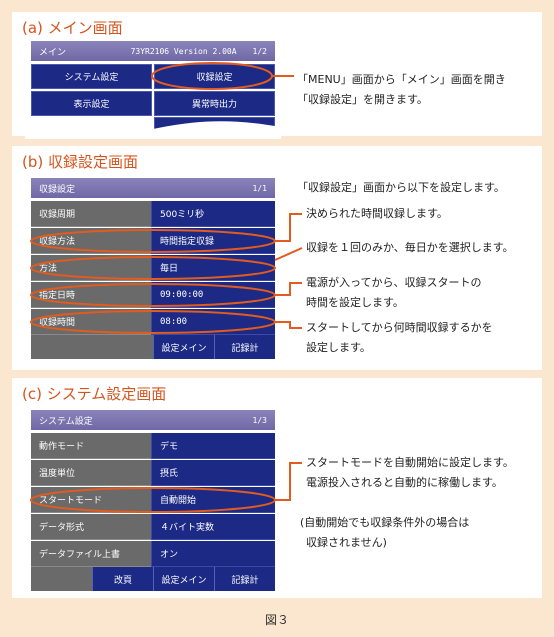 The height and width of the screenshot is (637, 554). I want to click on recording-button-bar: 設定メイン 記録計, so click(153, 347).